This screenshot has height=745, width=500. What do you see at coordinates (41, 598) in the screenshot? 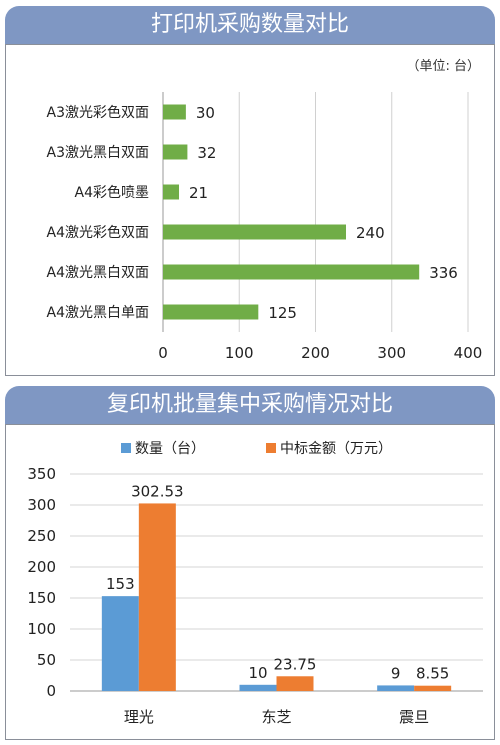
I see `y-tick-label: 150` at bounding box center [41, 598].